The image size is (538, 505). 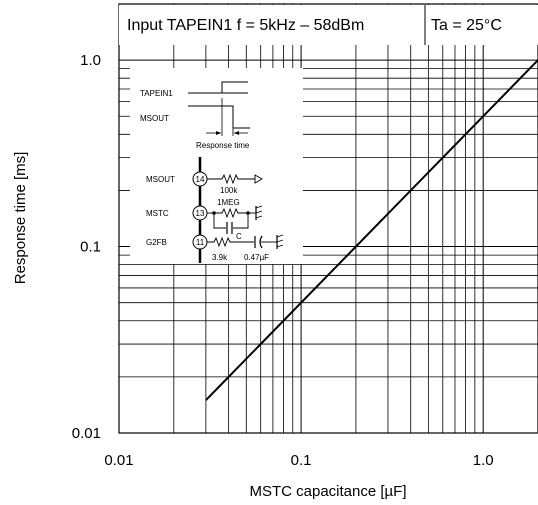 What do you see at coordinates (220, 257) in the screenshot?
I see `g2fb-resistor-value: 3.9k` at bounding box center [220, 257].